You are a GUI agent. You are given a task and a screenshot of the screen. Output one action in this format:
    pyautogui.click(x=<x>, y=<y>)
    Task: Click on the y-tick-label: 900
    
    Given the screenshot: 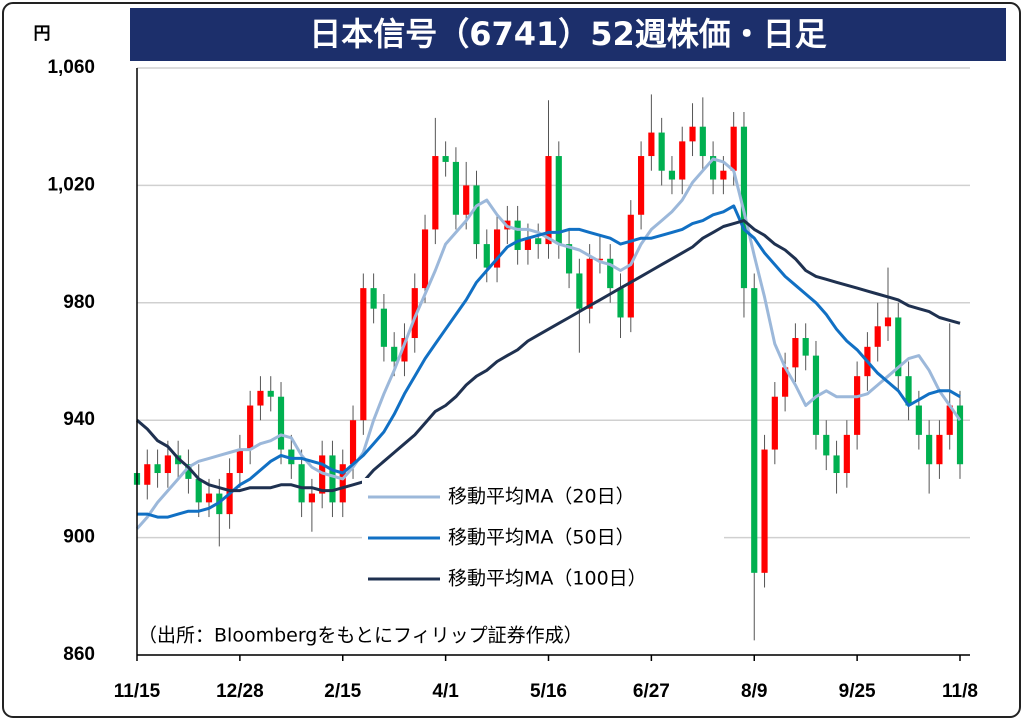 What is the action you would take?
    pyautogui.click(x=79, y=537)
    